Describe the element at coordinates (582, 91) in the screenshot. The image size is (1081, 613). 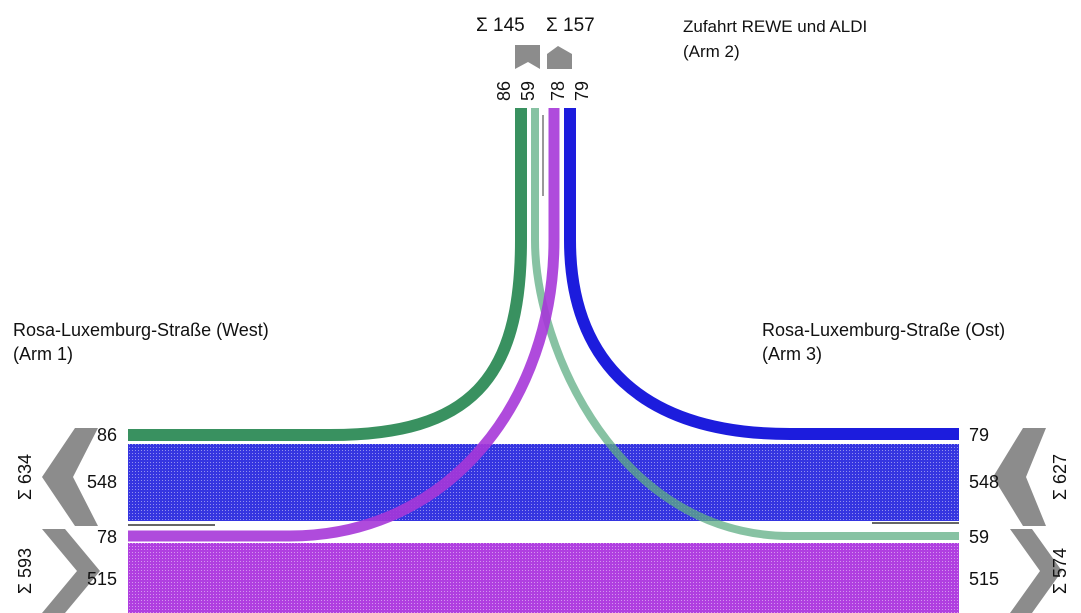
I see `flow-label-north-4: 79` at that location.